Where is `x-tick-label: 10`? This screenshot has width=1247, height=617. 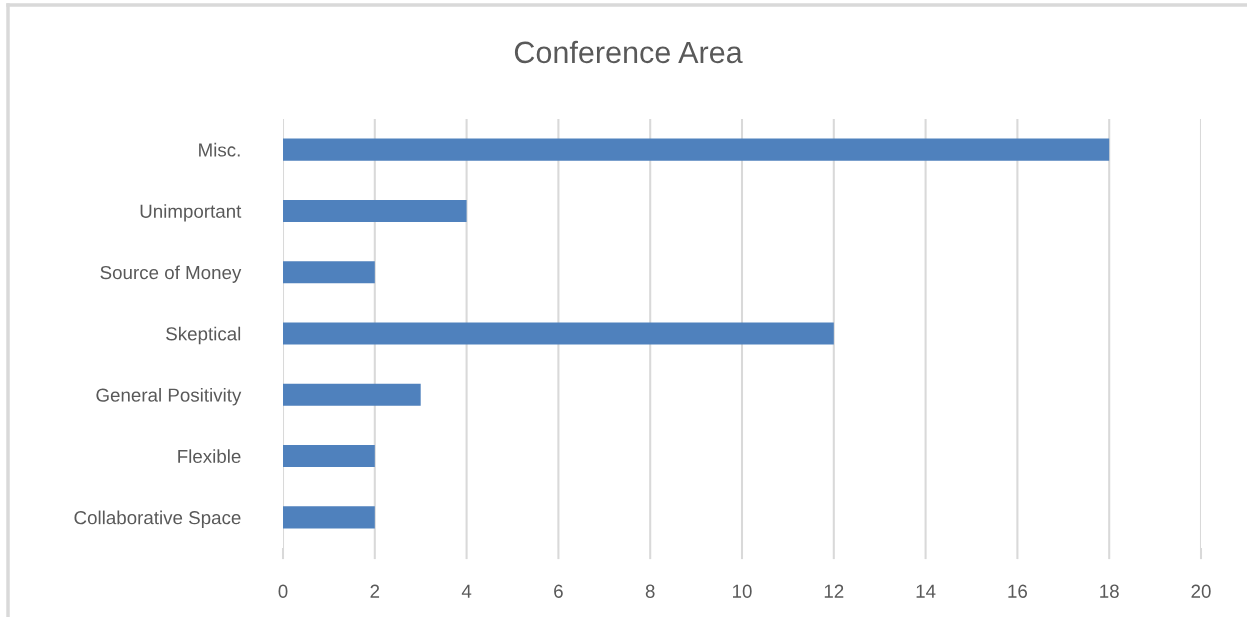 x-tick-label: 10 is located at coordinates (742, 591).